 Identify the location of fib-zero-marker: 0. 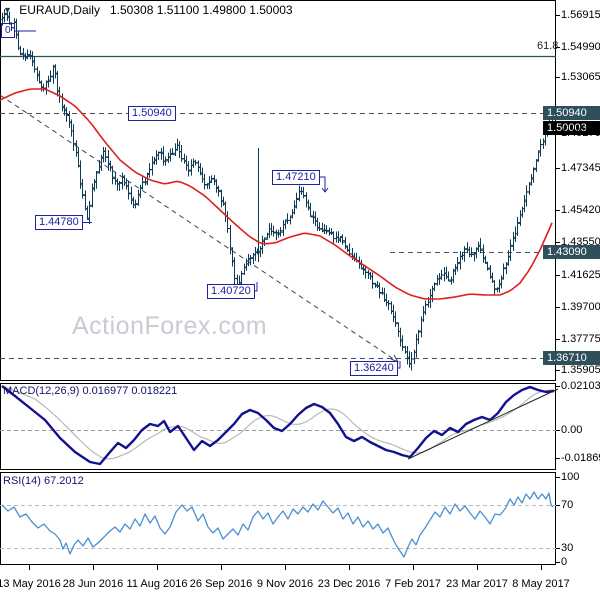
(8, 30).